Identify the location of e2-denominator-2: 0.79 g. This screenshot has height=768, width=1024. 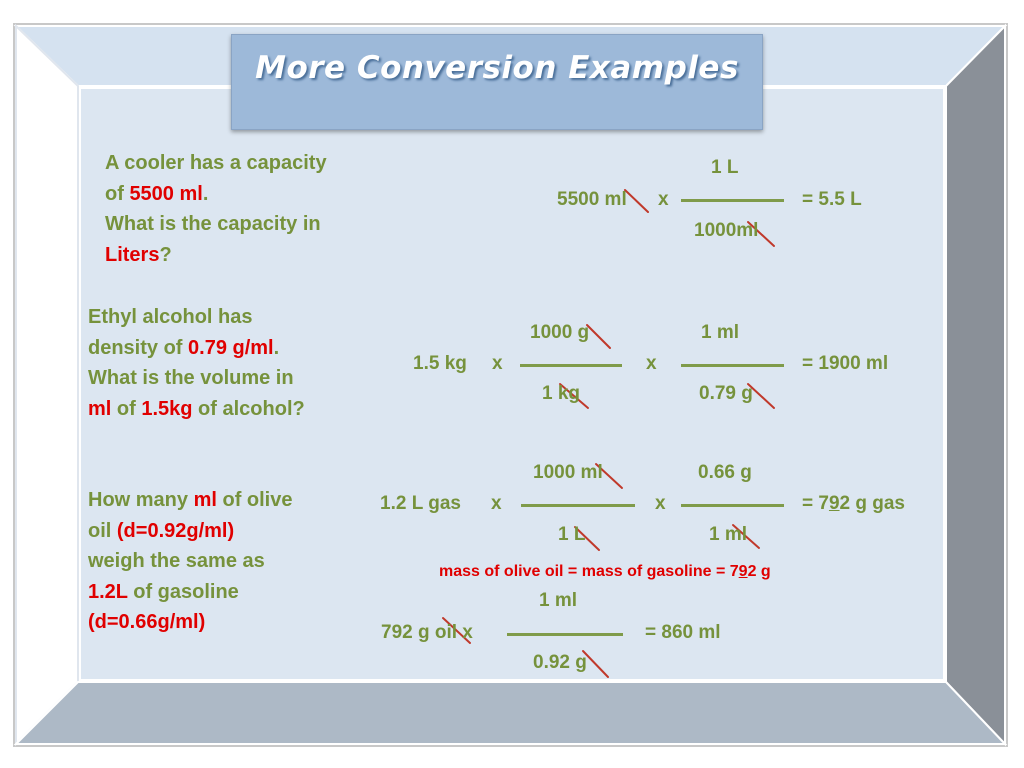
(726, 393).